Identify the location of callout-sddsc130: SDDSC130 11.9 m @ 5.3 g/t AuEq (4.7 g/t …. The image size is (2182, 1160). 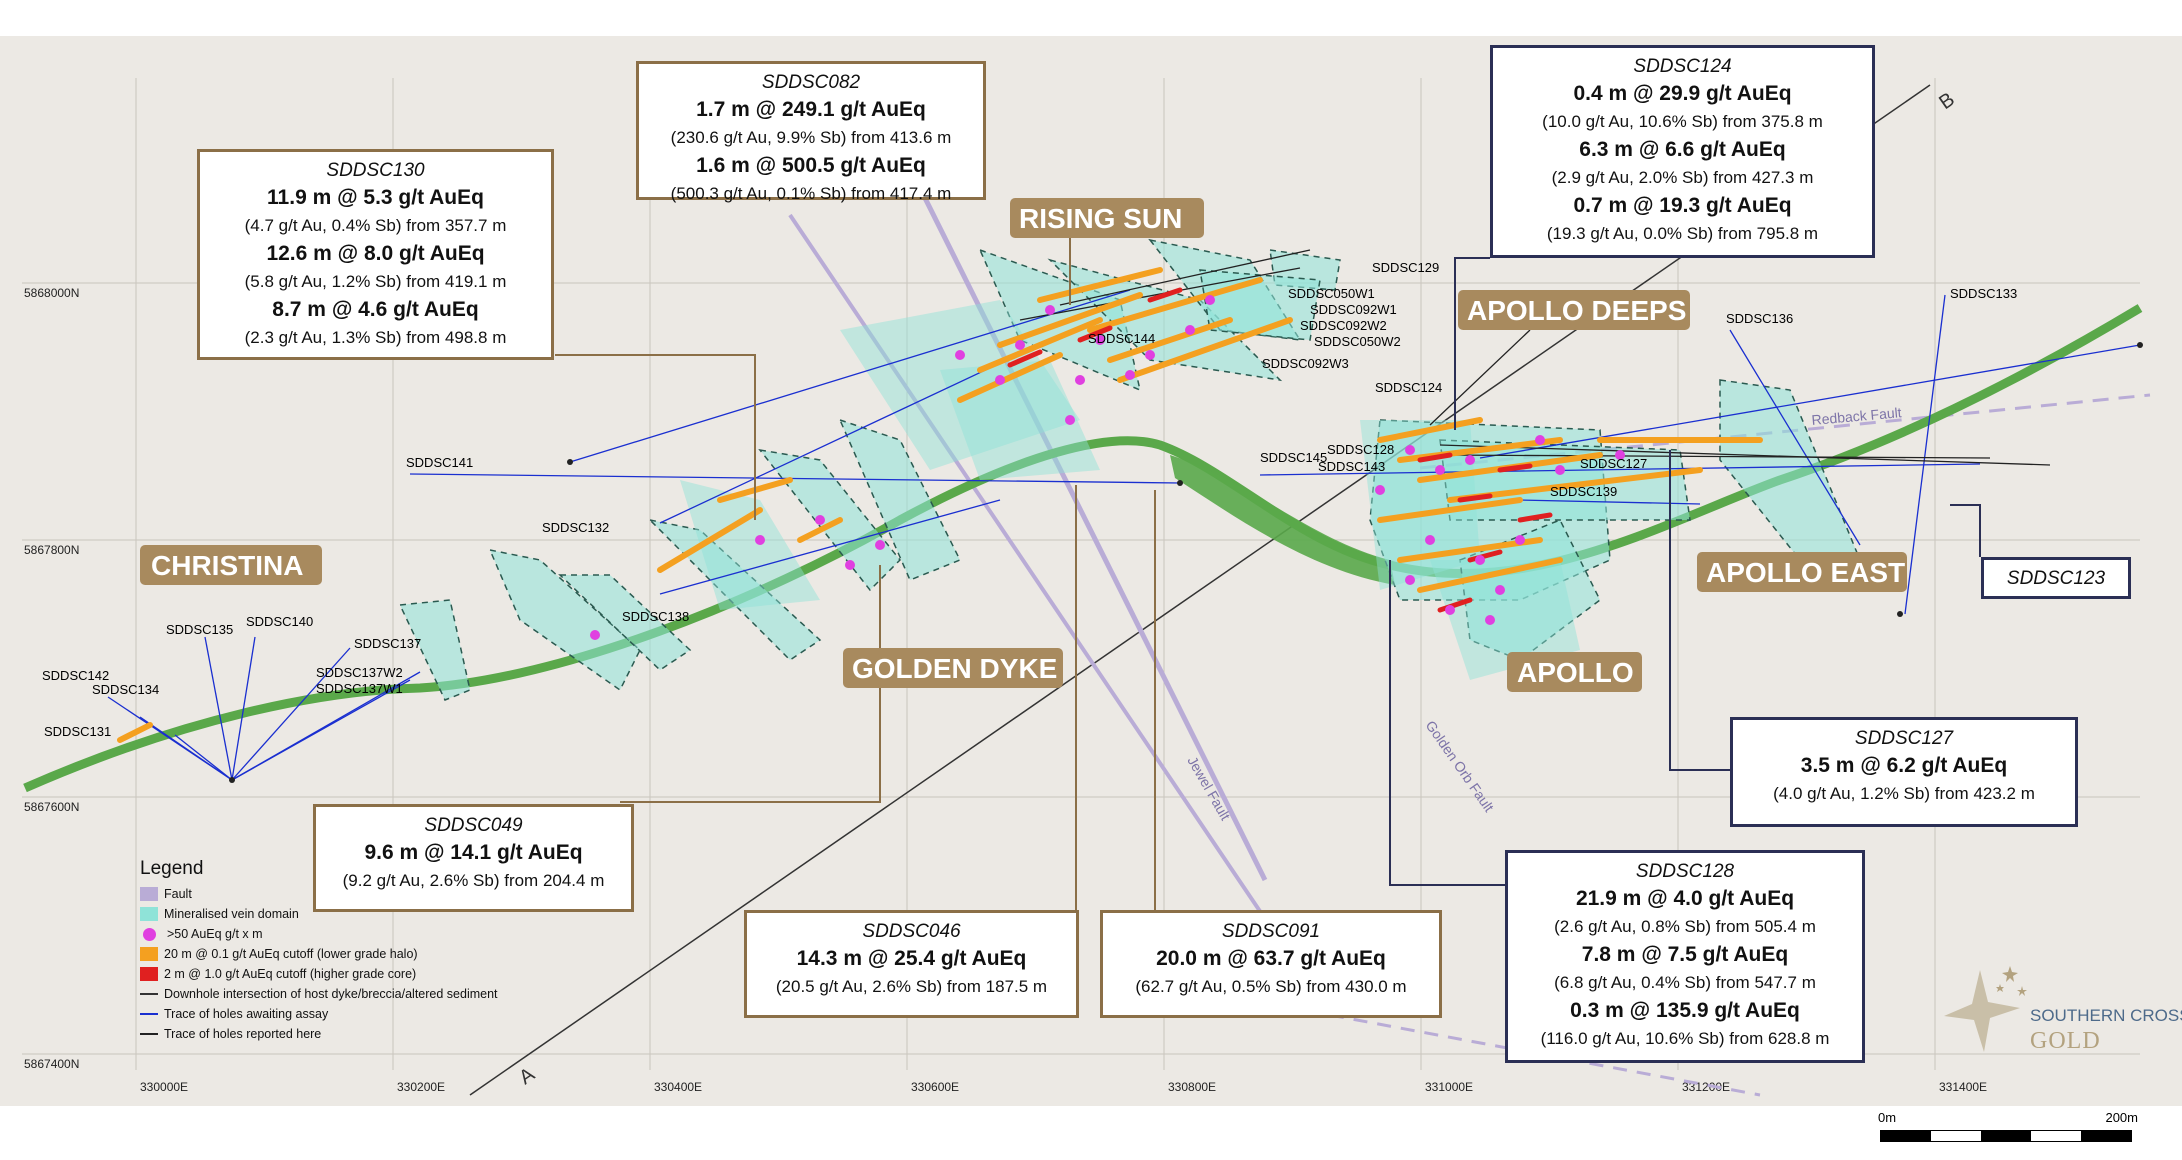
(375, 254).